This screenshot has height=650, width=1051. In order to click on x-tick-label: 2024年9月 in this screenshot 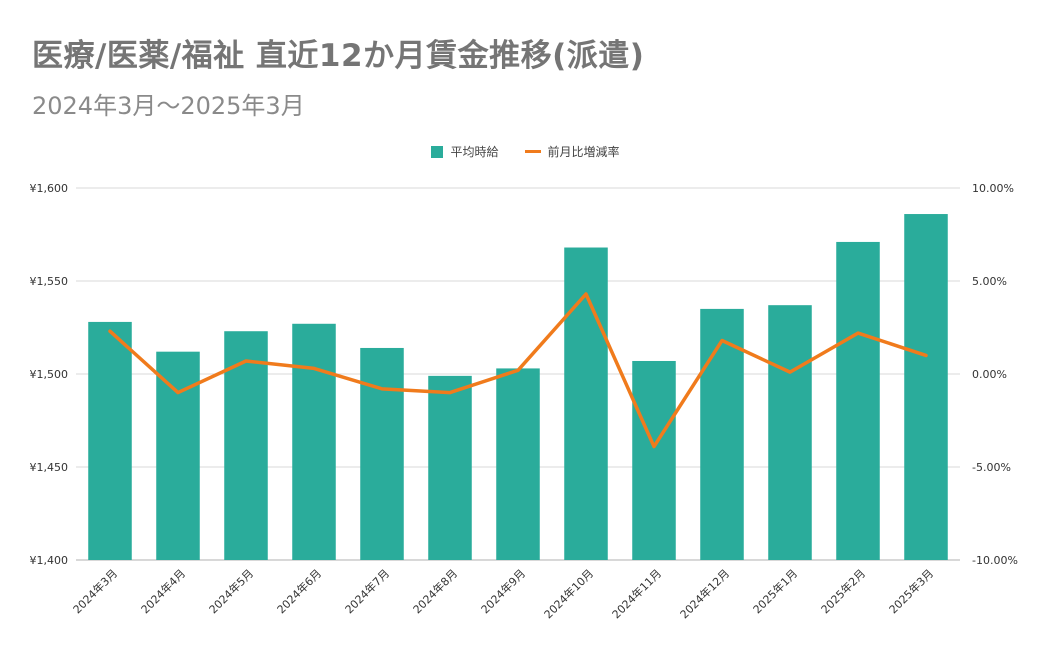, I will do `click(503, 591)`.